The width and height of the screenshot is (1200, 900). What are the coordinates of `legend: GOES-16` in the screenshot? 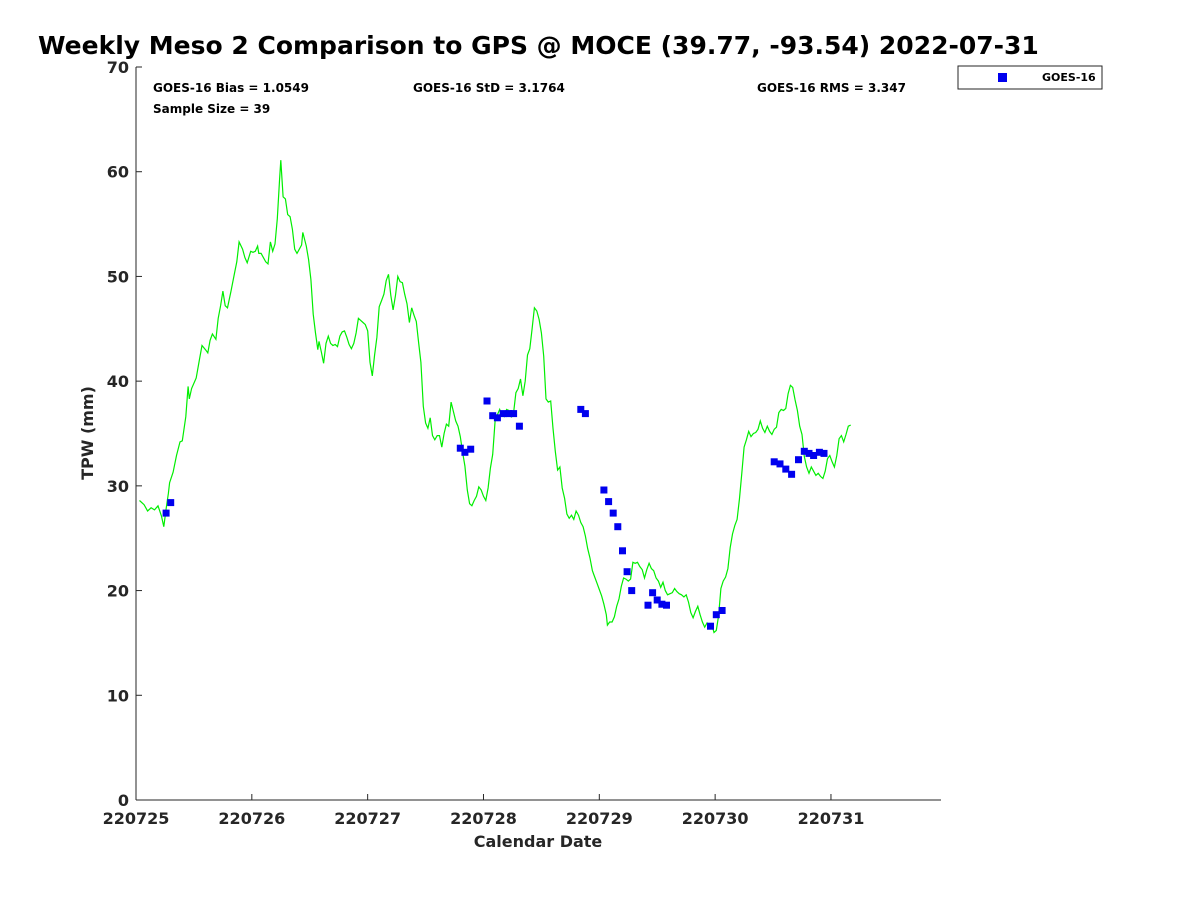 It's located at (1030, 77).